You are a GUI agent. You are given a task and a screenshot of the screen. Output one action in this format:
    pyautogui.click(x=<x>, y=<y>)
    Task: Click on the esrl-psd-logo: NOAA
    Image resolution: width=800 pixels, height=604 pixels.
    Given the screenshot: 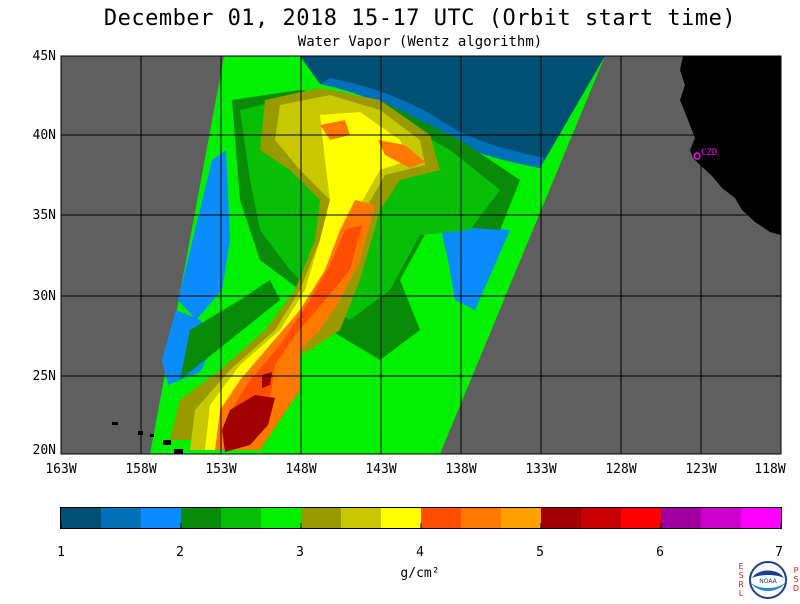 What is the action you would take?
    pyautogui.click(x=768, y=580)
    